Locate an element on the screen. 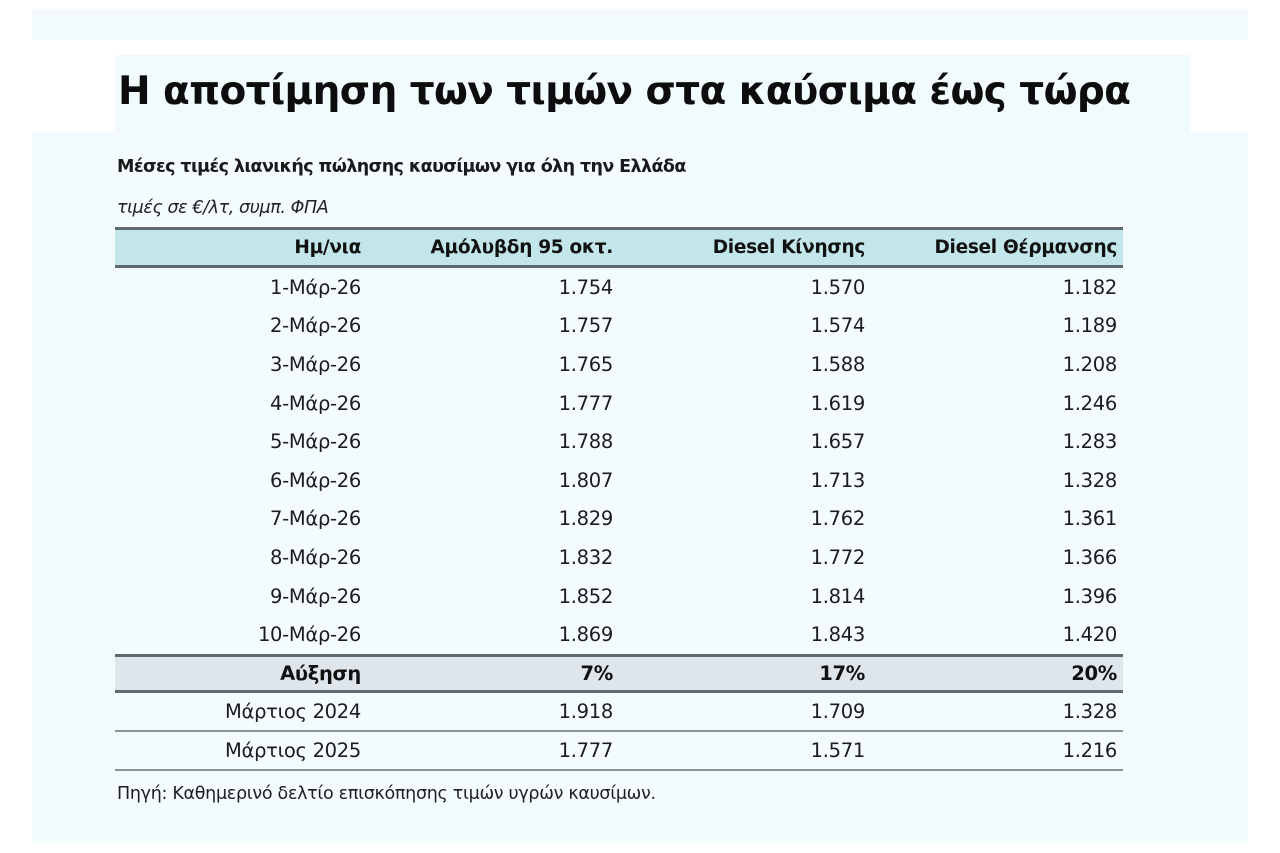 The image size is (1280, 853). title-background is located at coordinates (652, 94).